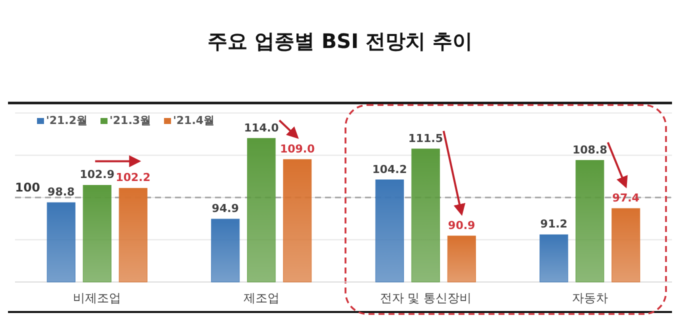 The image size is (680, 329). What do you see at coordinates (133, 177) in the screenshot?
I see `data-label: 102.2` at bounding box center [133, 177].